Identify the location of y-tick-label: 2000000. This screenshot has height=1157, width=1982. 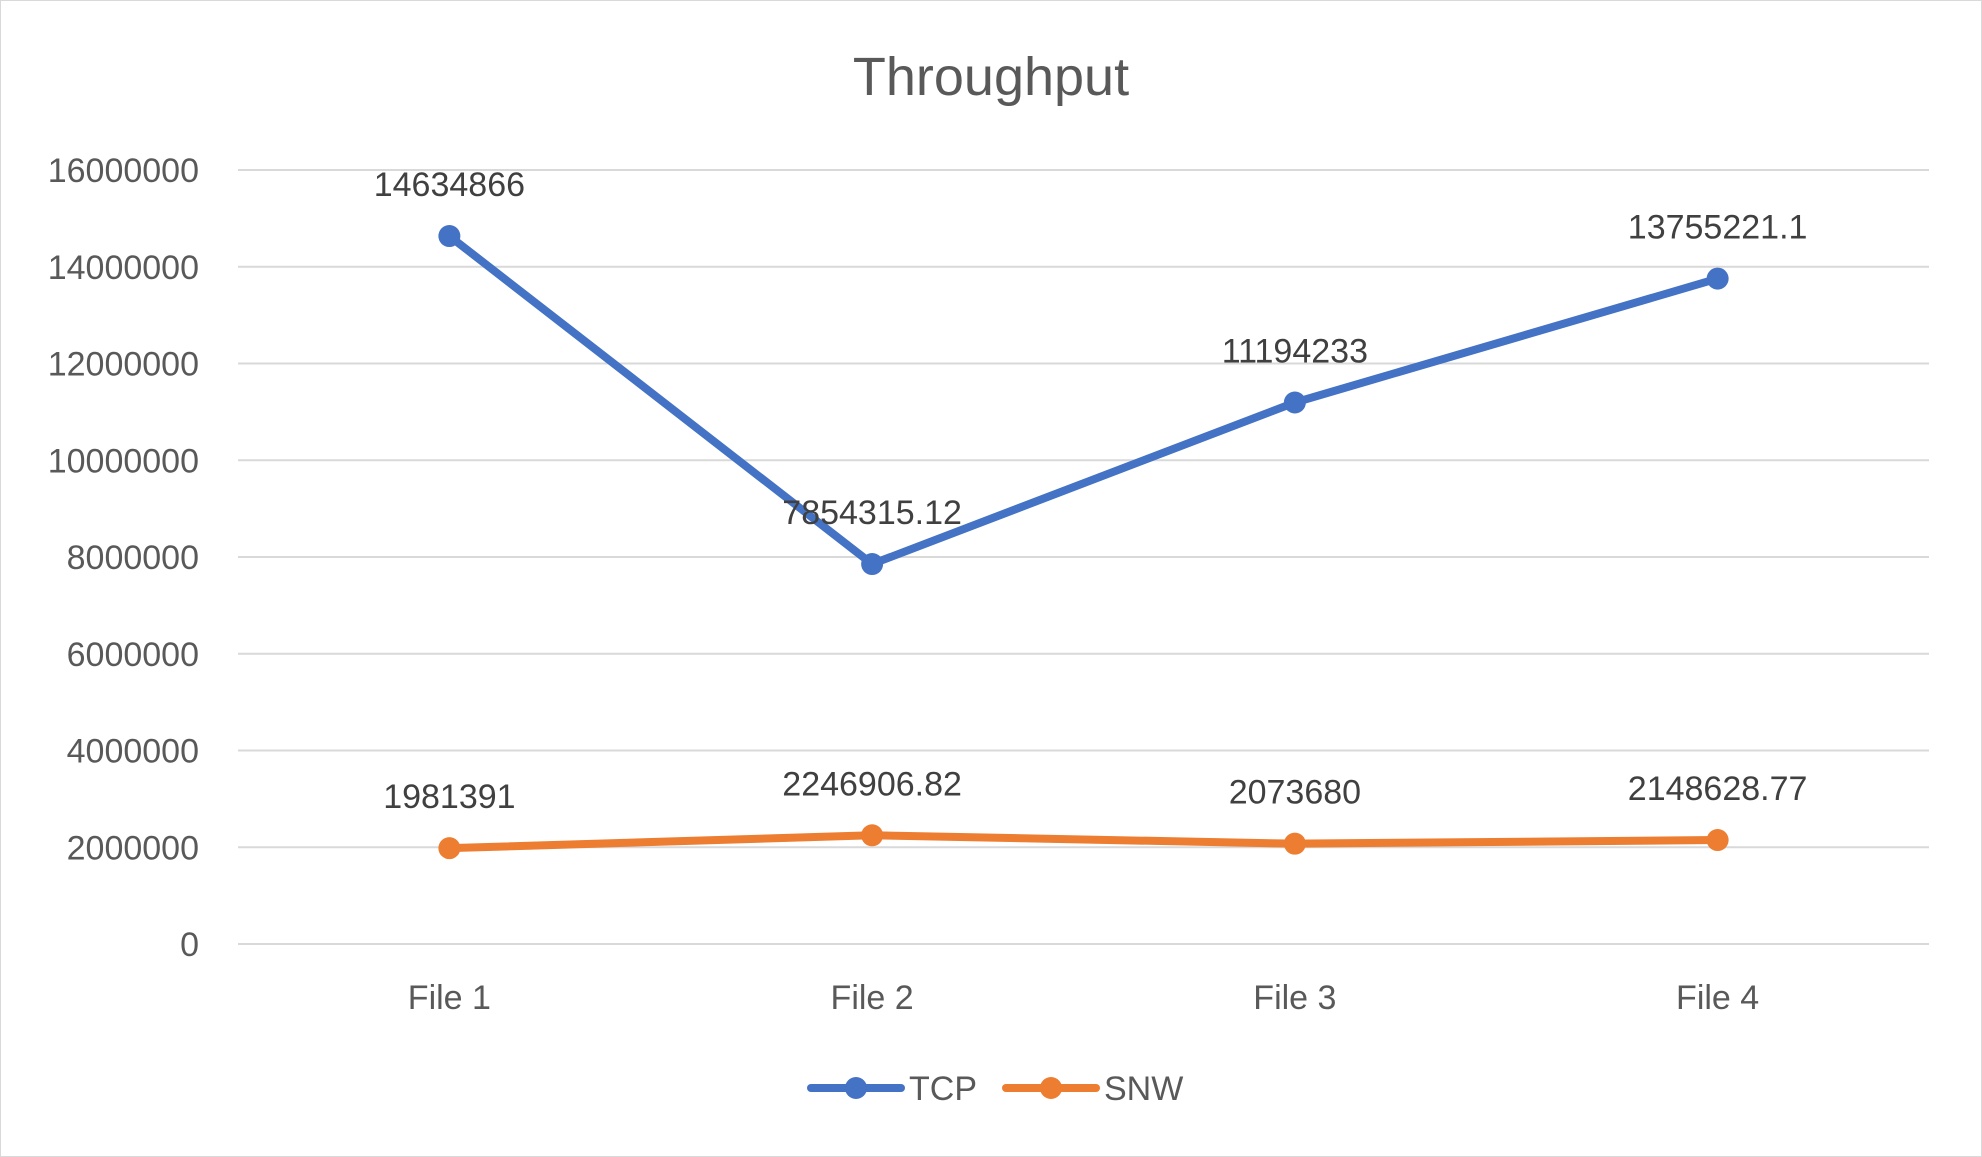
(133, 848).